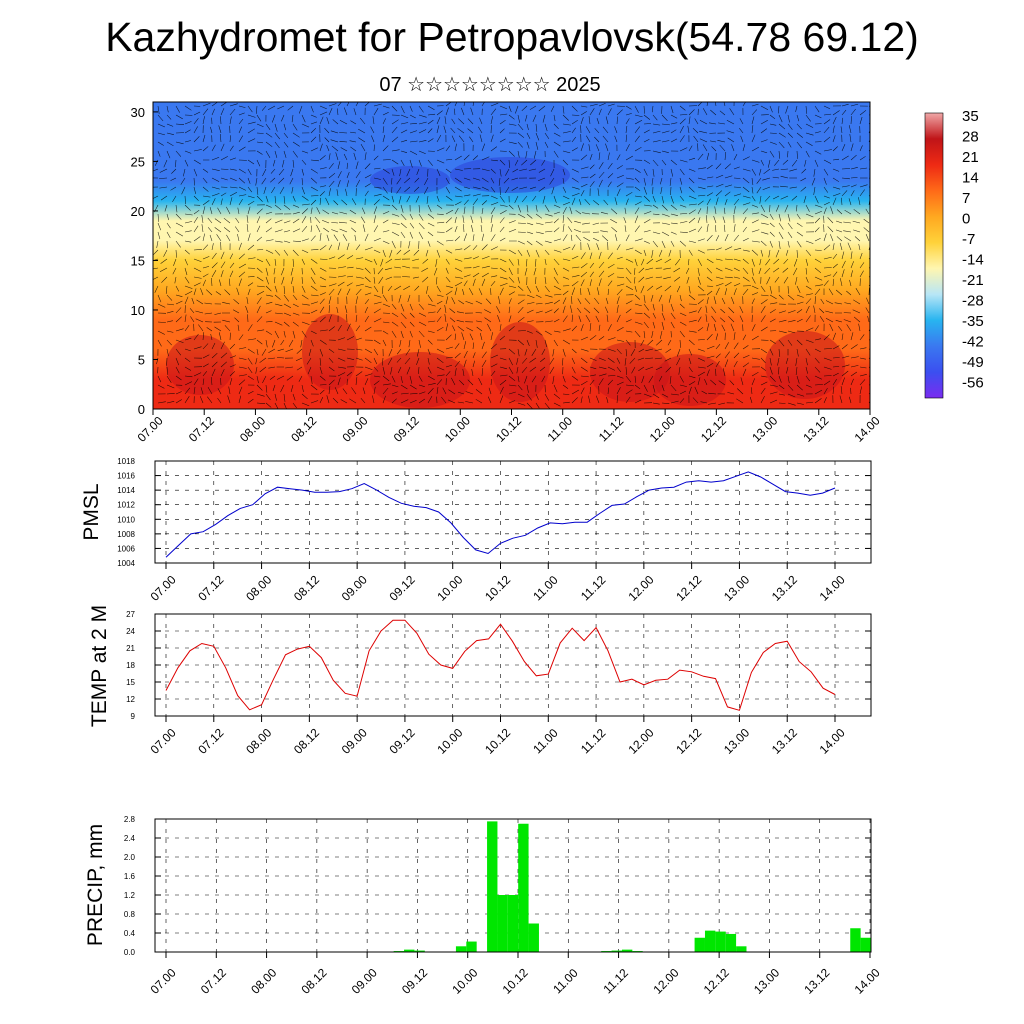 Image resolution: width=1024 pixels, height=1024 pixels. Describe the element at coordinates (130, 819) in the screenshot. I see `y-tick-label: 2.8` at that location.